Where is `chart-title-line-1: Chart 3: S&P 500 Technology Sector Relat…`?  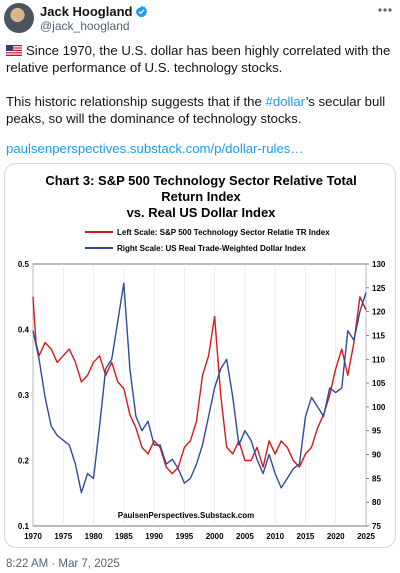
chart-title-line-1: Chart 3: S&P 500 Technology Sector Relat… is located at coordinates (200, 180).